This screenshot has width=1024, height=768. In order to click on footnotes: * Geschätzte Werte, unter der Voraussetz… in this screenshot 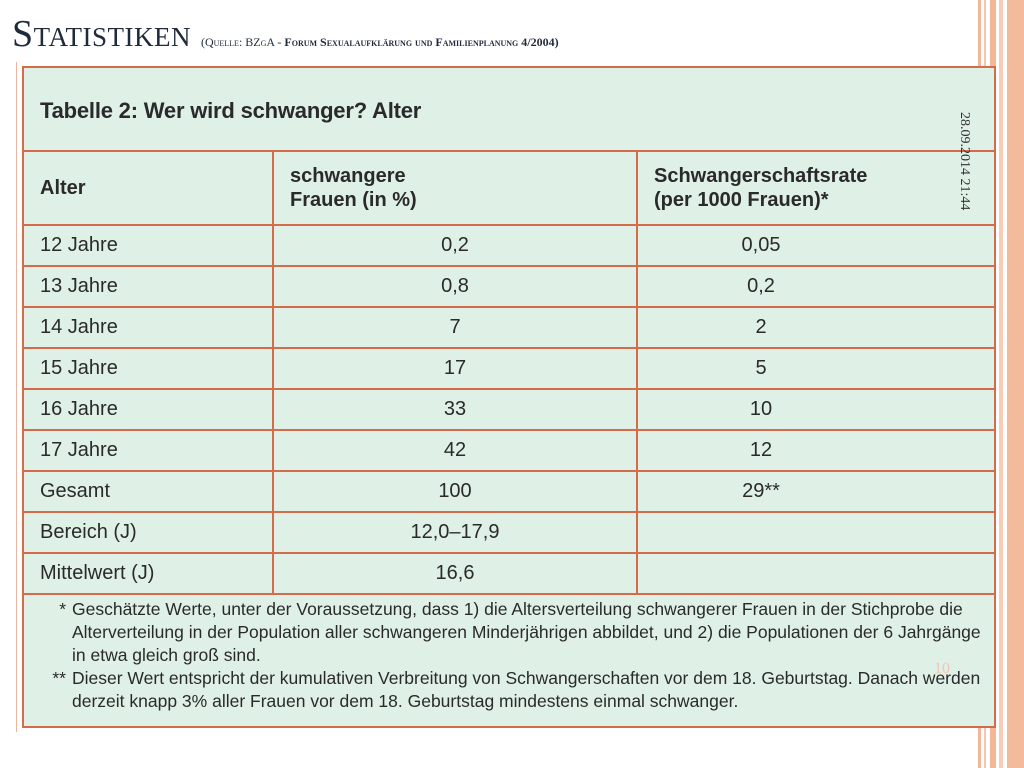, I will do `click(512, 655)`.